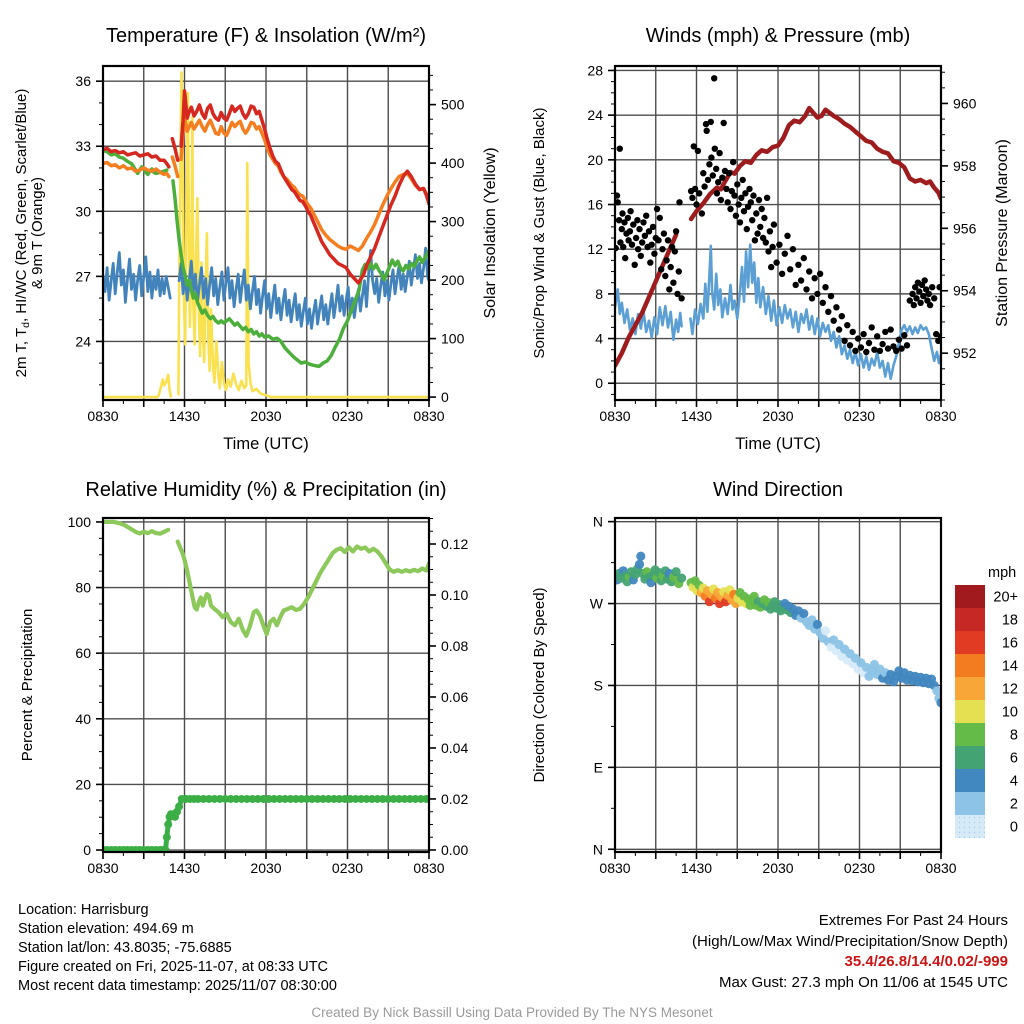 This screenshot has height=1024, width=1024. Describe the element at coordinates (453, 280) in the screenshot. I see `svg-text: 200` at that location.